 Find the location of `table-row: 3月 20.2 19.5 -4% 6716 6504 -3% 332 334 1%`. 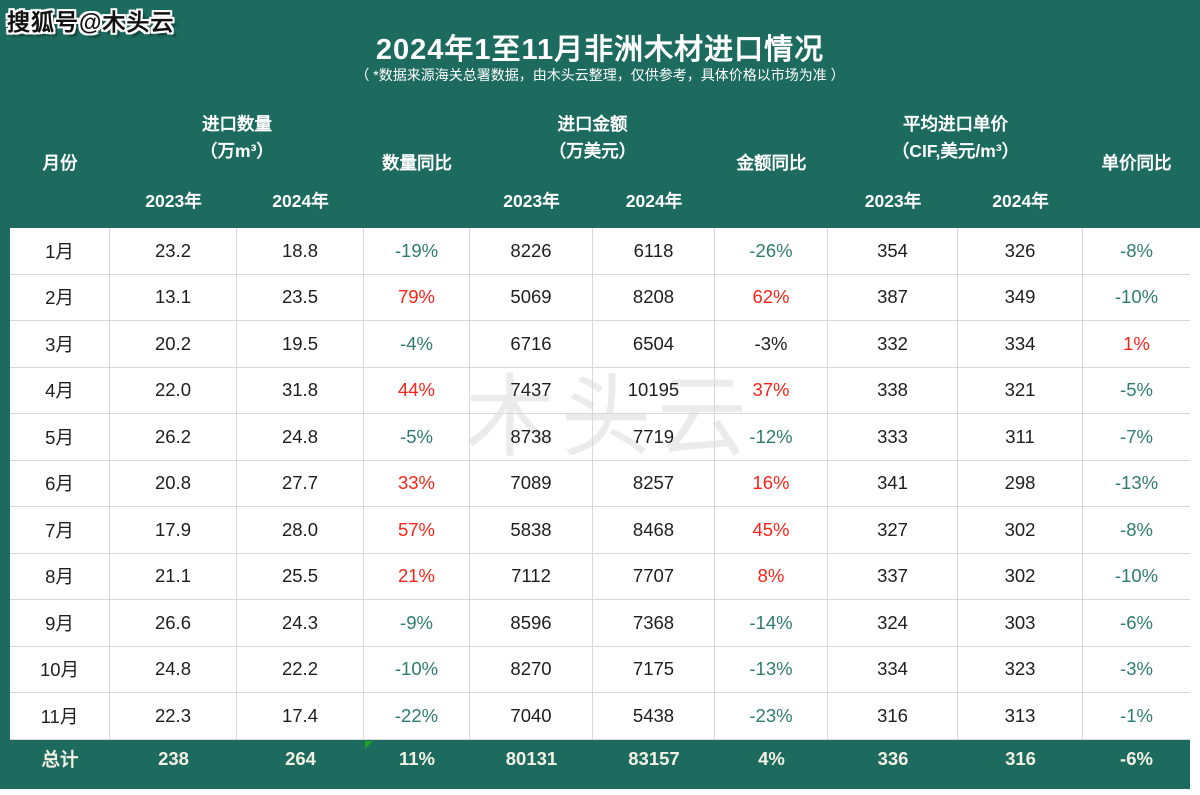

table-row: 3月 20.2 19.5 -4% 6716 6504 -3% 332 334 1% is located at coordinates (600, 344).